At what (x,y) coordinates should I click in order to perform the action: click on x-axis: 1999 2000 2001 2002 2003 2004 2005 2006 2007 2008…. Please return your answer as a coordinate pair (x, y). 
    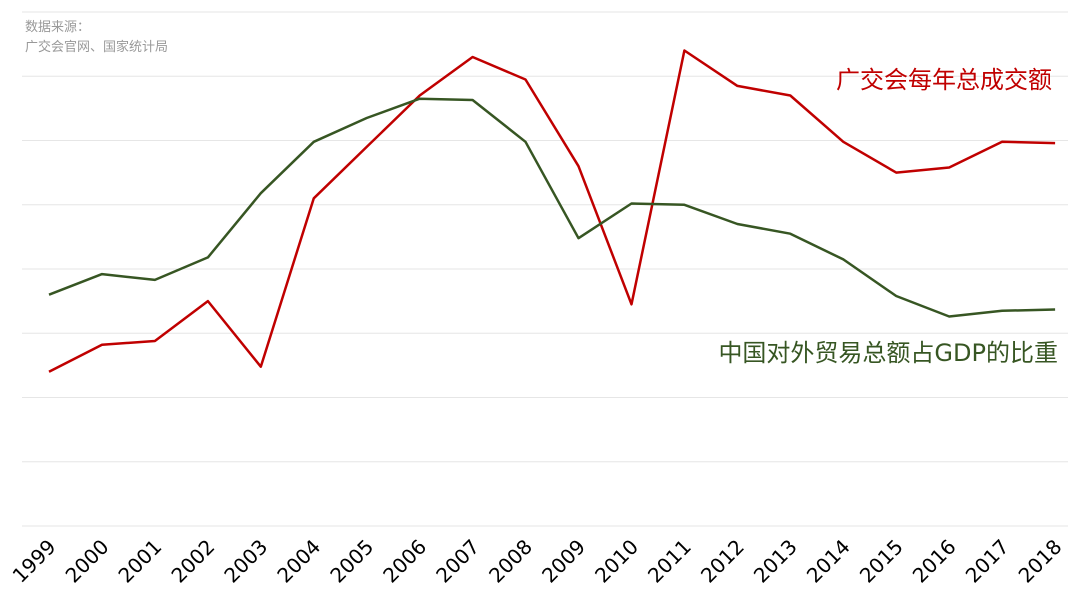
    Looking at the image, I should click on (537, 561).